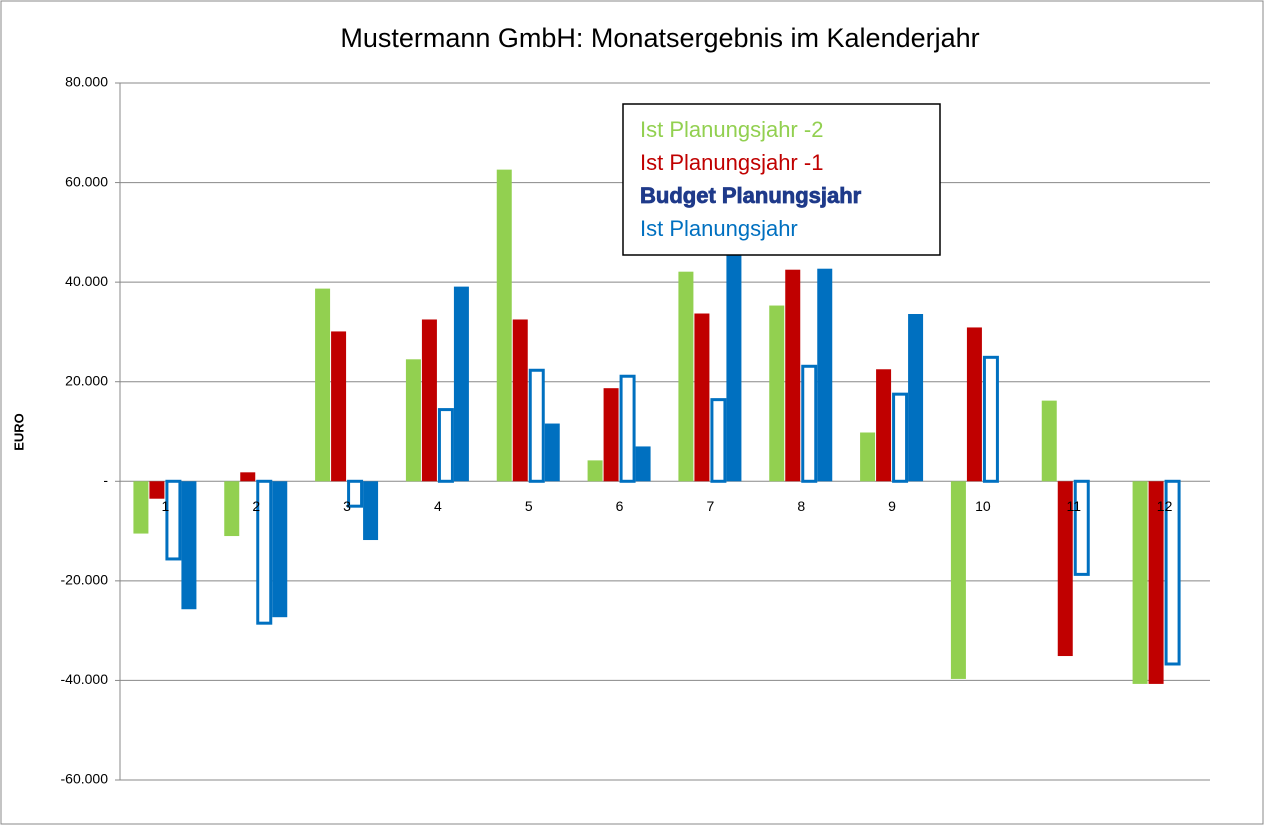 The image size is (1264, 825). Describe the element at coordinates (86, 82) in the screenshot. I see `y-tick-label: 80.000` at that location.